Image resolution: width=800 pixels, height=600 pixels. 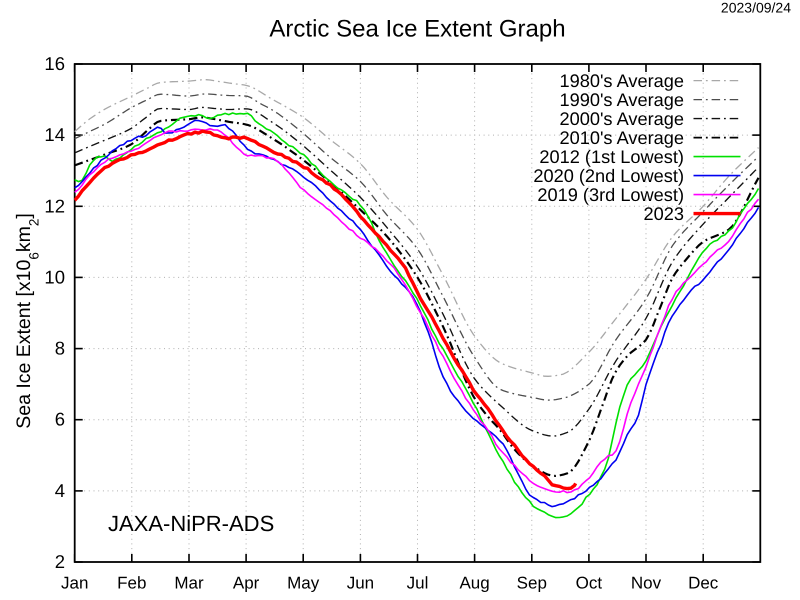 What do you see at coordinates (664, 214) in the screenshot?
I see `svg-text: 2023` at bounding box center [664, 214].